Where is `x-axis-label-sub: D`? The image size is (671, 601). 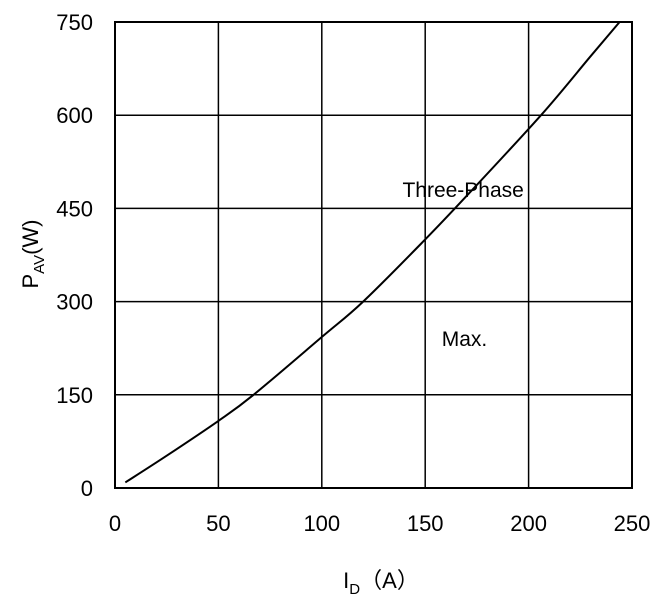
x-axis-label-sub: D is located at coordinates (354, 589).